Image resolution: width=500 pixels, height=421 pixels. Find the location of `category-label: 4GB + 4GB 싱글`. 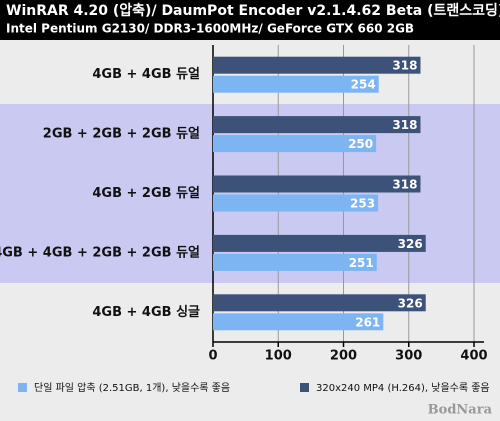

category-label: 4GB + 4GB 싱글 is located at coordinates (146, 312).